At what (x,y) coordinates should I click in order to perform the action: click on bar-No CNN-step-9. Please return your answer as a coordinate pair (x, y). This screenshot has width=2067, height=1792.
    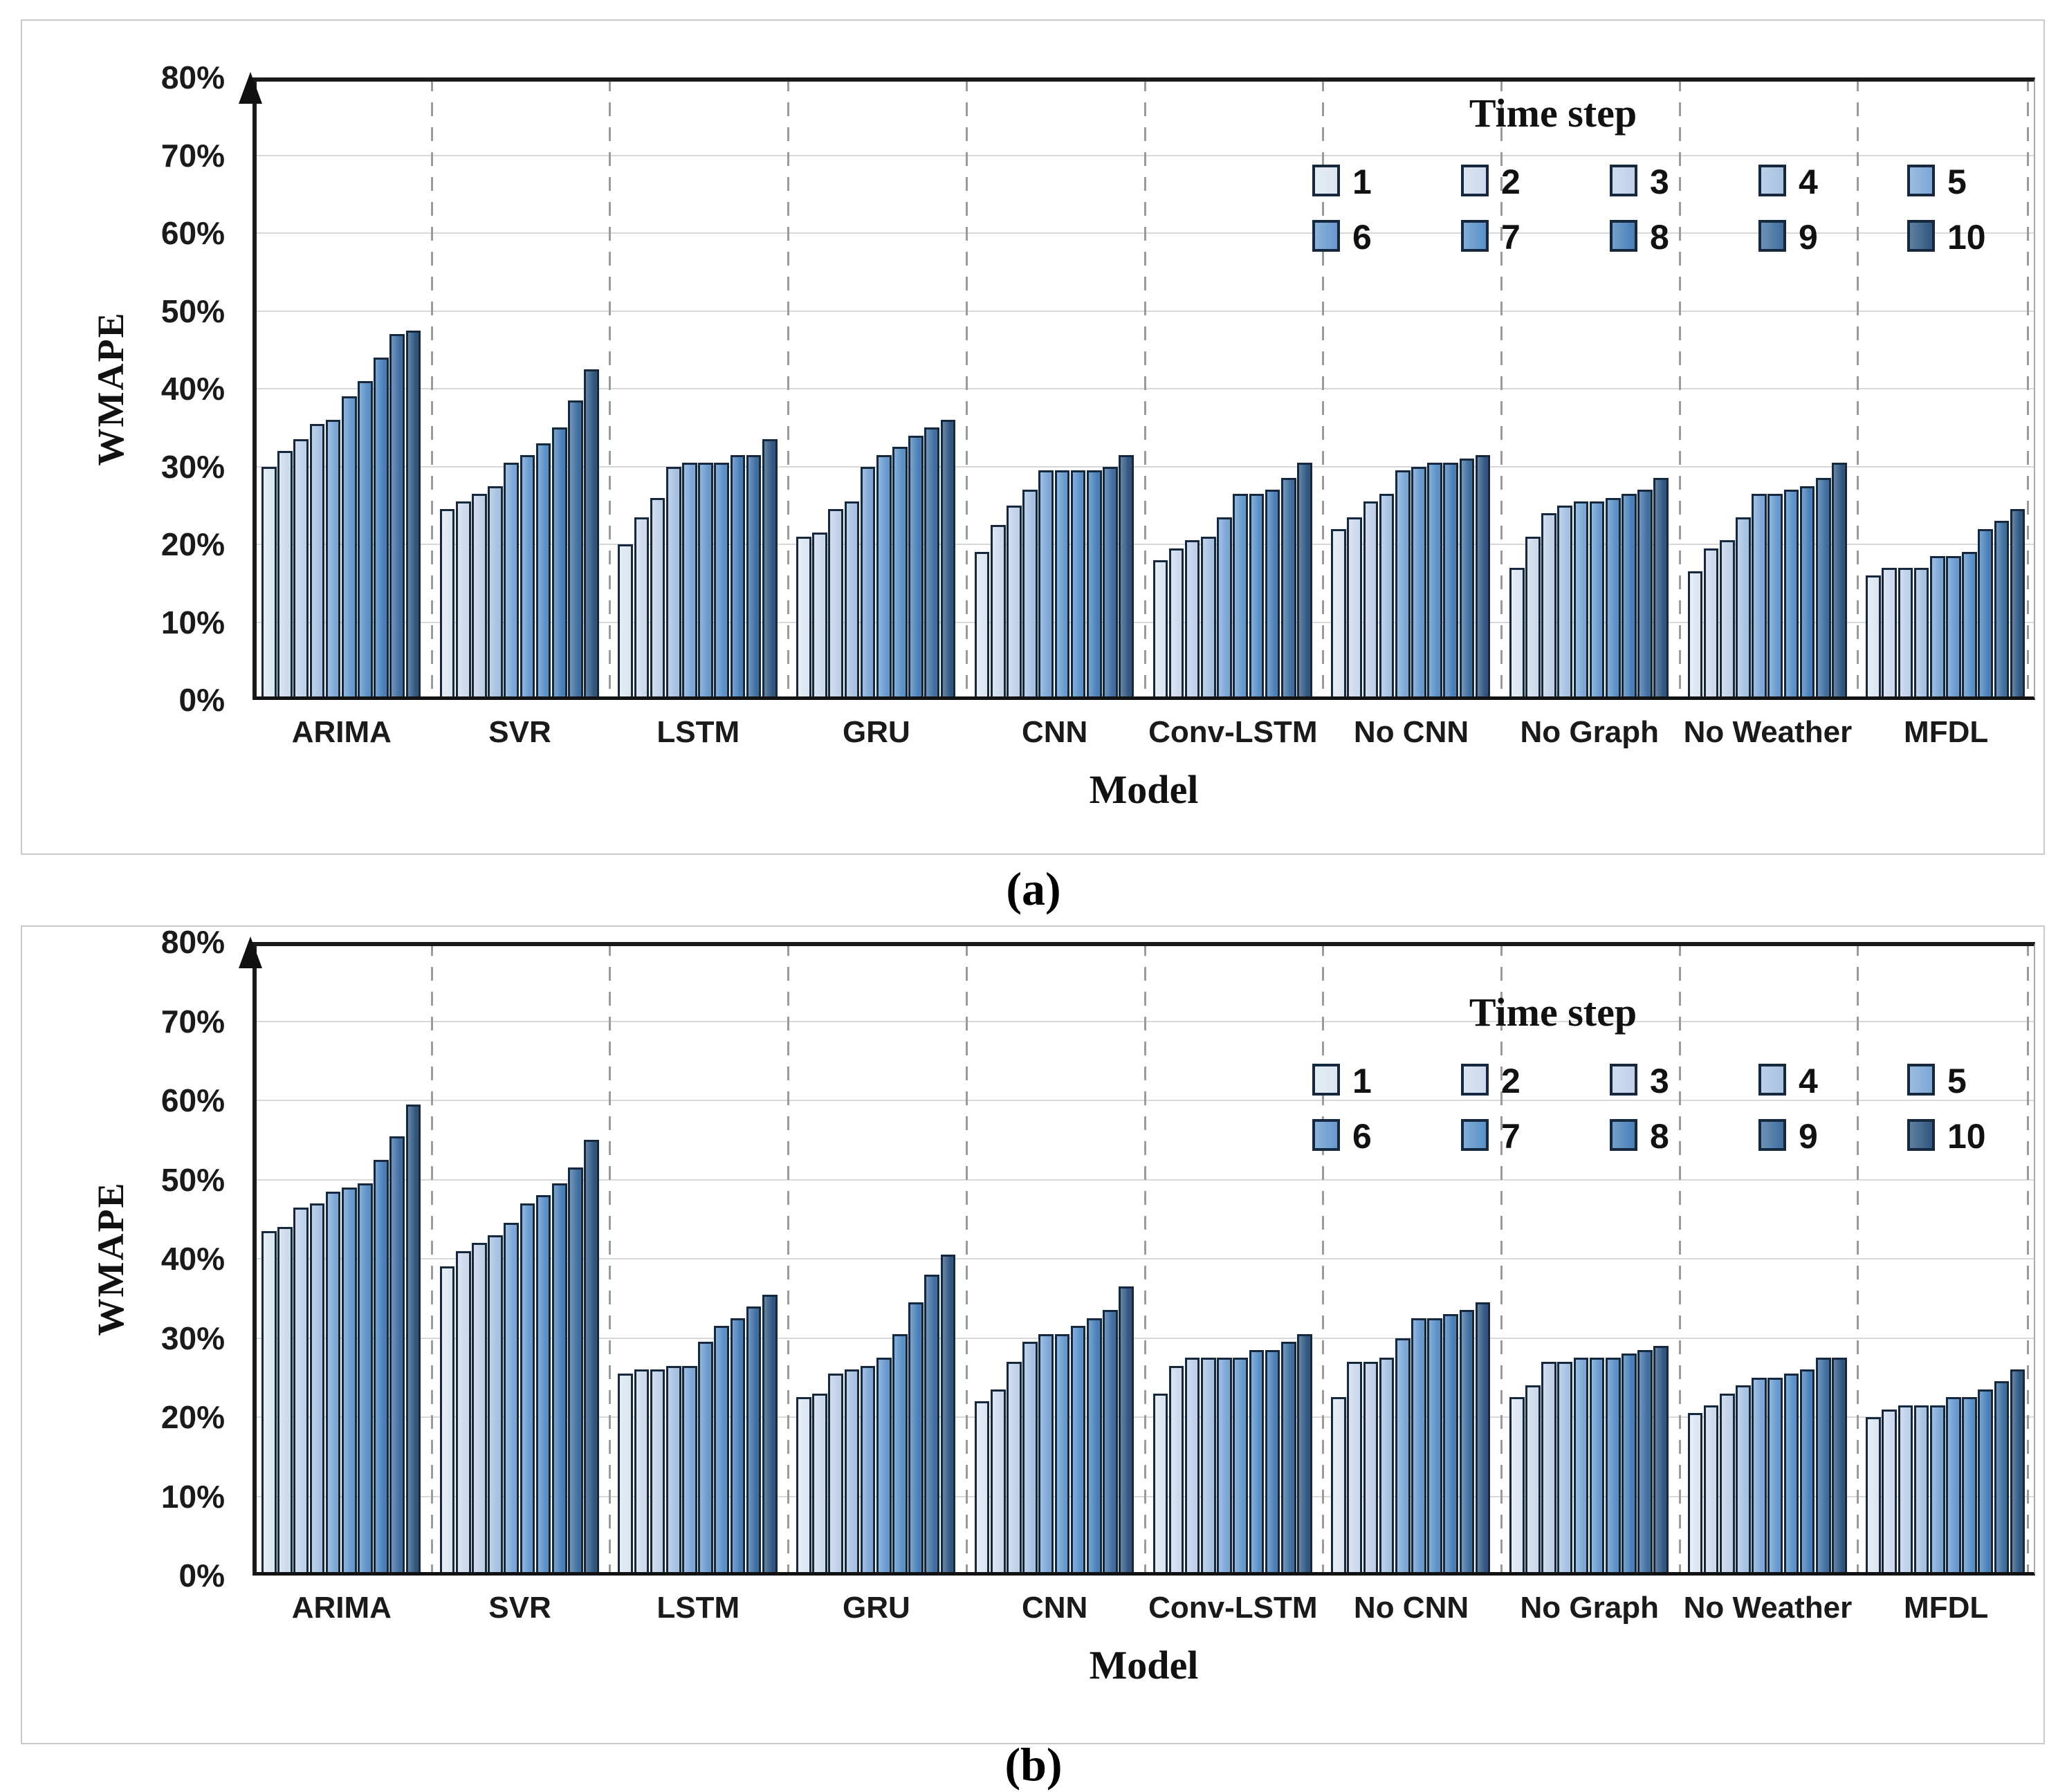
    Looking at the image, I should click on (1467, 1443).